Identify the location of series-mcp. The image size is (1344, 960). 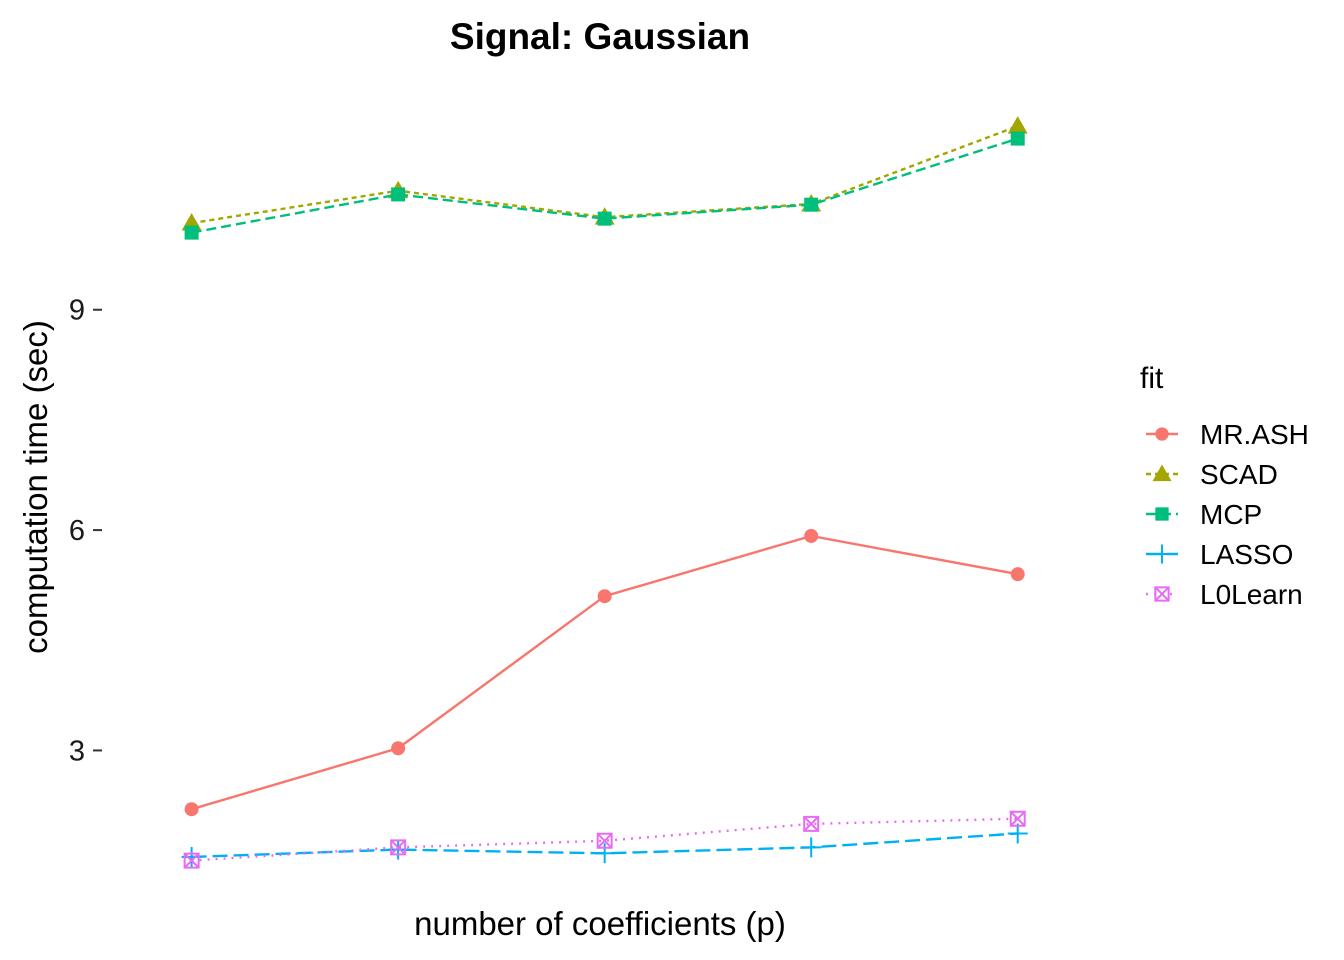
(604, 185).